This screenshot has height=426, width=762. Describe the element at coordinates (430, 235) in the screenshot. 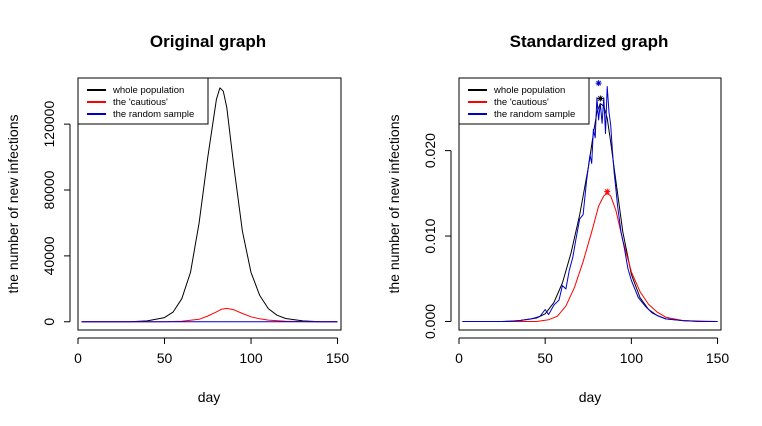

I see `y-tick-label: 0.010` at that location.